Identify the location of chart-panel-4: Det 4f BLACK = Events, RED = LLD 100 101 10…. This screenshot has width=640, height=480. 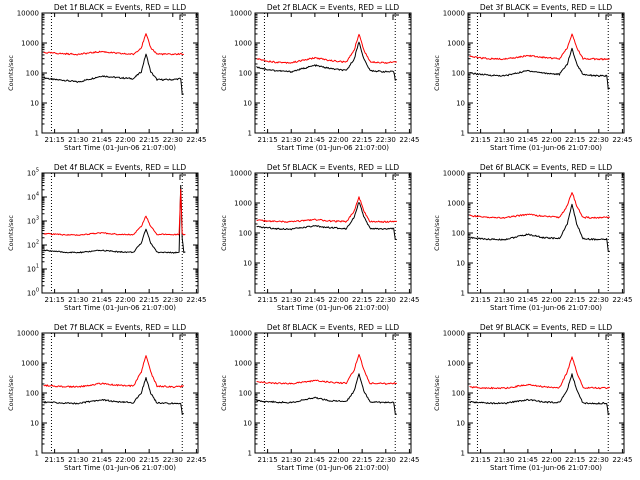
(107, 237).